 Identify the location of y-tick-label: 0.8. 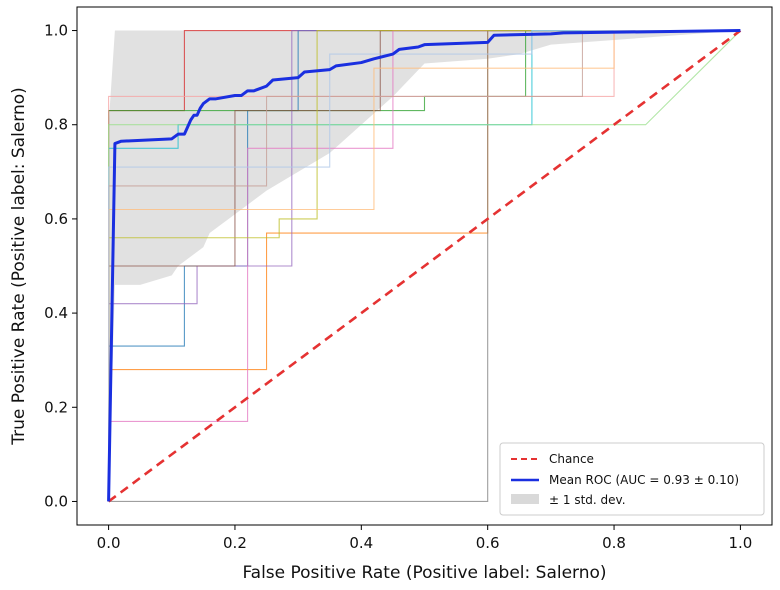
(56, 125).